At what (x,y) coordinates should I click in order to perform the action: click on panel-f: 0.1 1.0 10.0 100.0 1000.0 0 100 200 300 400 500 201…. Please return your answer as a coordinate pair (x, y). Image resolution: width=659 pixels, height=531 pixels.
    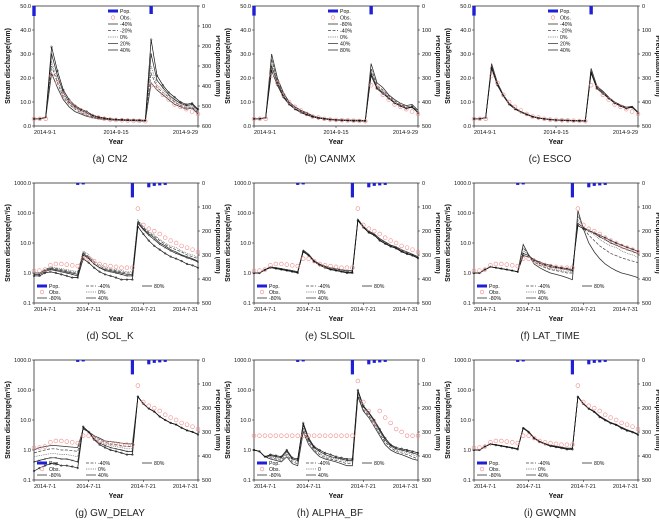
    Looking at the image, I should click on (549, 265).